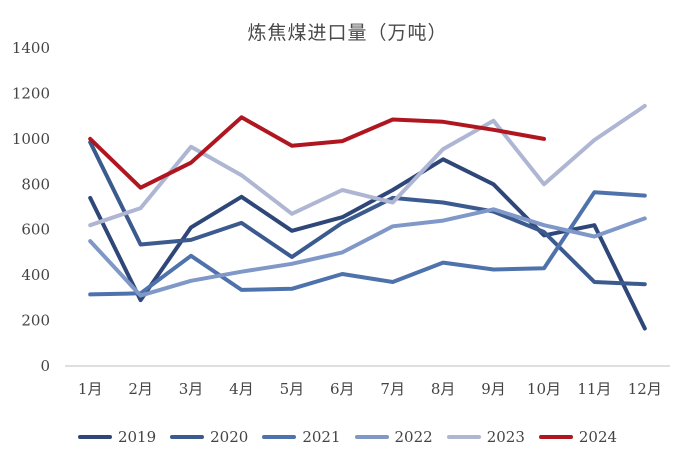 This screenshot has height=468, width=695. Describe the element at coordinates (342, 389) in the screenshot. I see `x-tick-label: 6月` at that location.